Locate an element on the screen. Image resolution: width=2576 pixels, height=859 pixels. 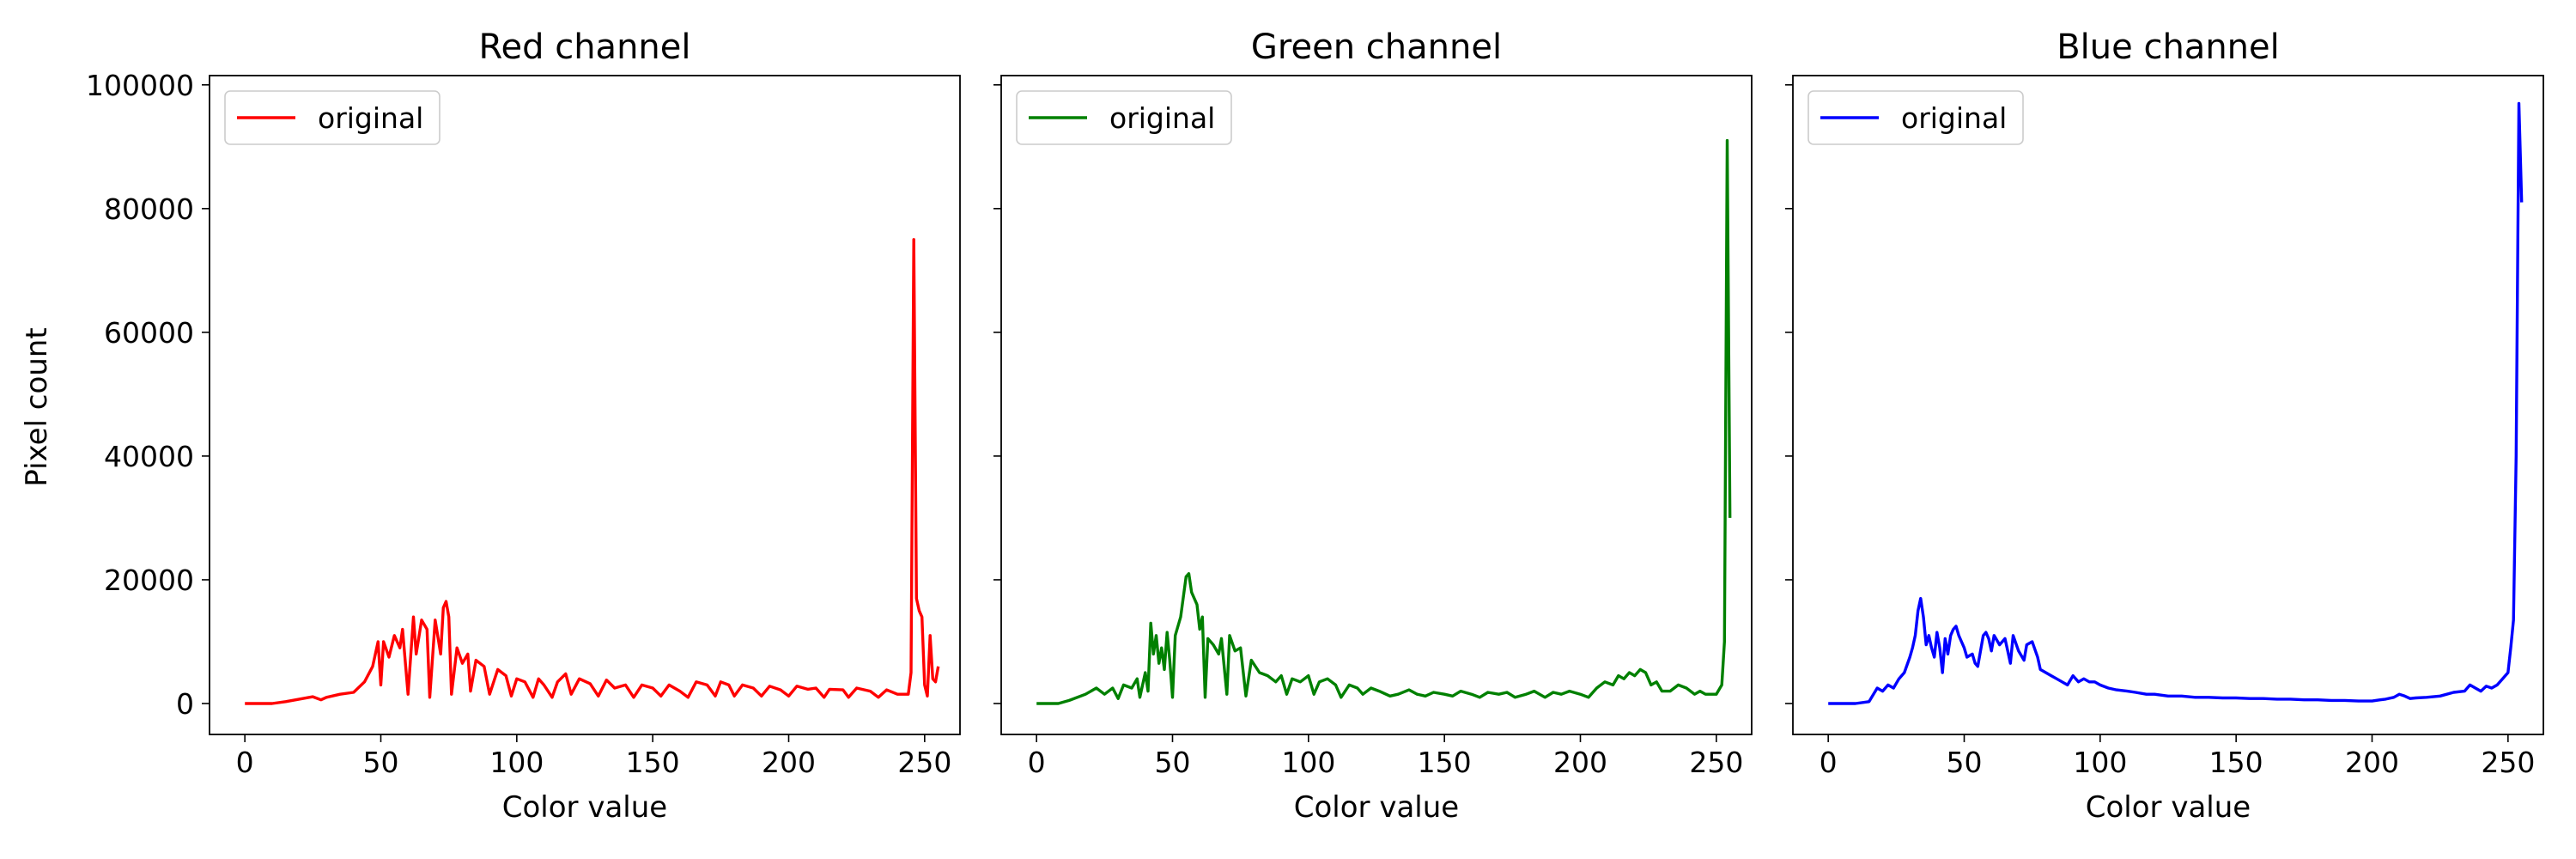
y-tick-label: 40000 is located at coordinates (149, 457).